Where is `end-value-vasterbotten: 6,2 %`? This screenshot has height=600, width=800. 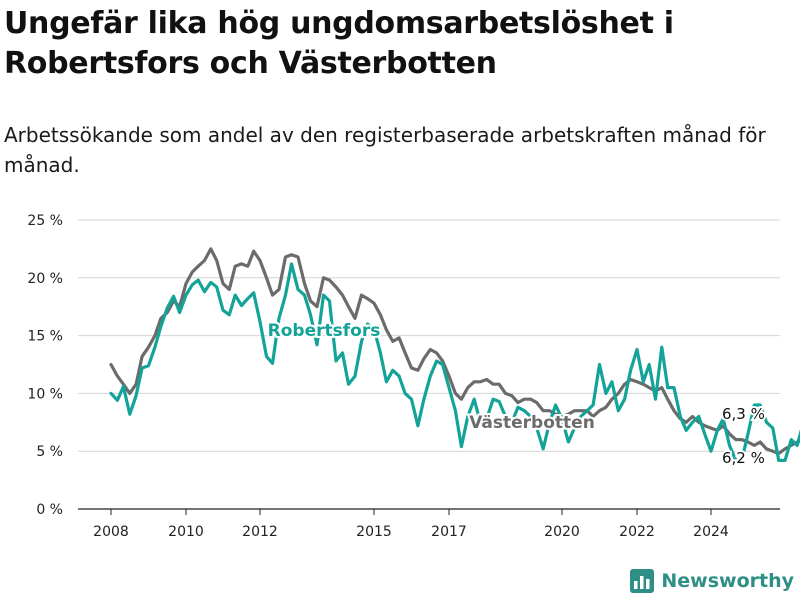 end-value-vasterbotten: 6,2 % is located at coordinates (743, 458).